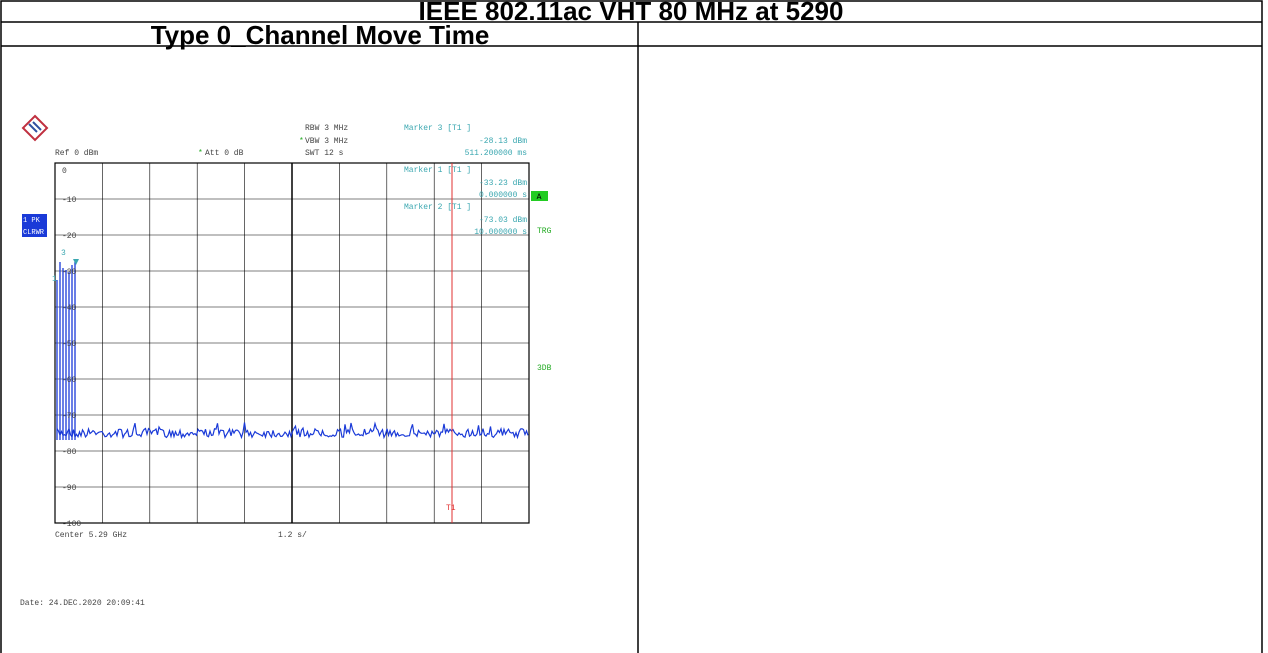 This screenshot has width=1268, height=653. I want to click on y-tick-label: -80, so click(69, 452).